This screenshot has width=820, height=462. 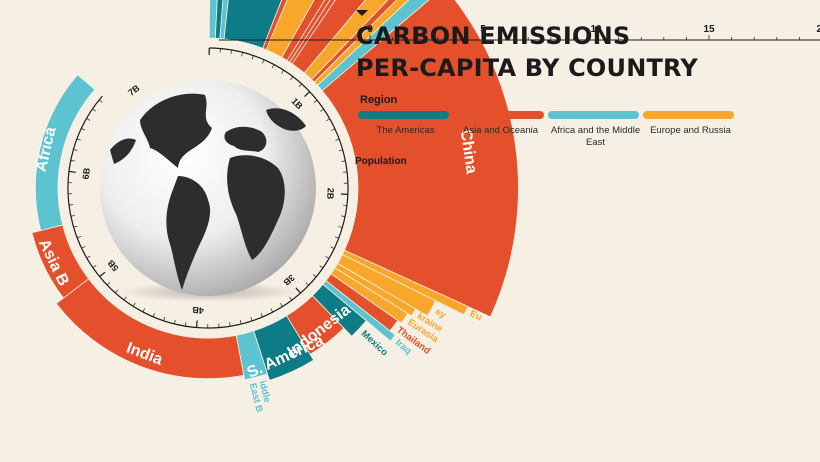 I want to click on bar-iraq, so click(x=359, y=311).